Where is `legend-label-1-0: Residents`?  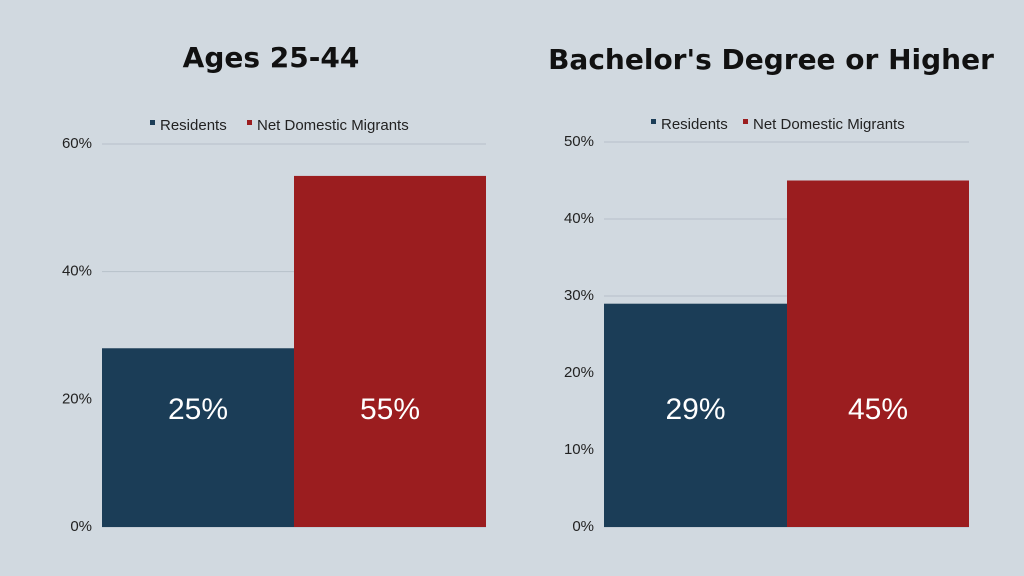
legend-label-1-0: Residents is located at coordinates (694, 124).